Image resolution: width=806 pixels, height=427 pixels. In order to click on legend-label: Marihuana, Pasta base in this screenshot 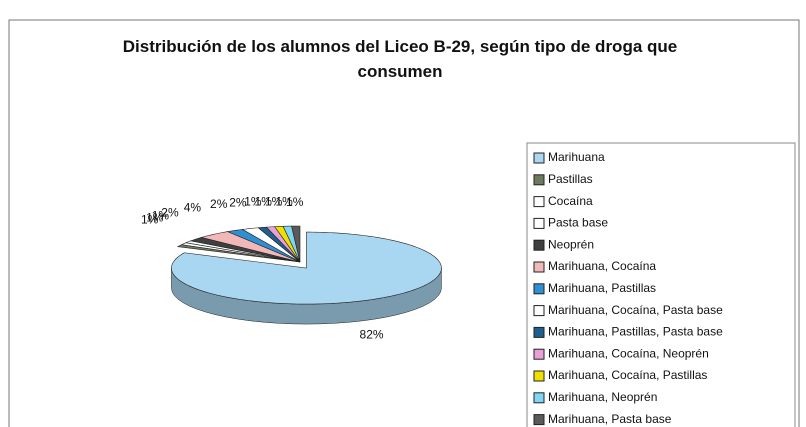, I will do `click(610, 419)`.